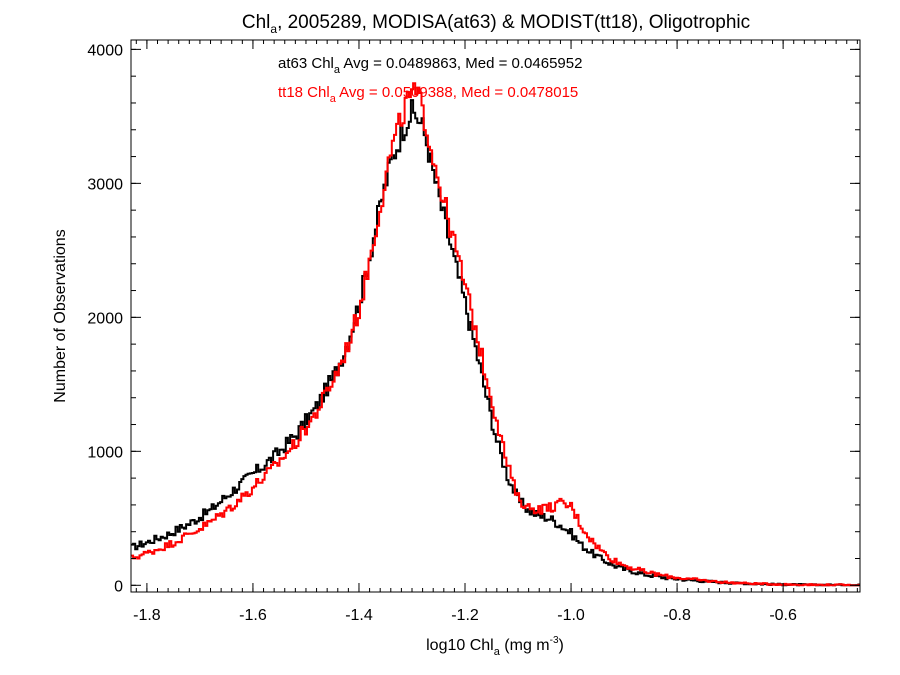 This screenshot has width=900, height=675. What do you see at coordinates (105, 184) in the screenshot?
I see `y-tick-label: 3000` at bounding box center [105, 184].